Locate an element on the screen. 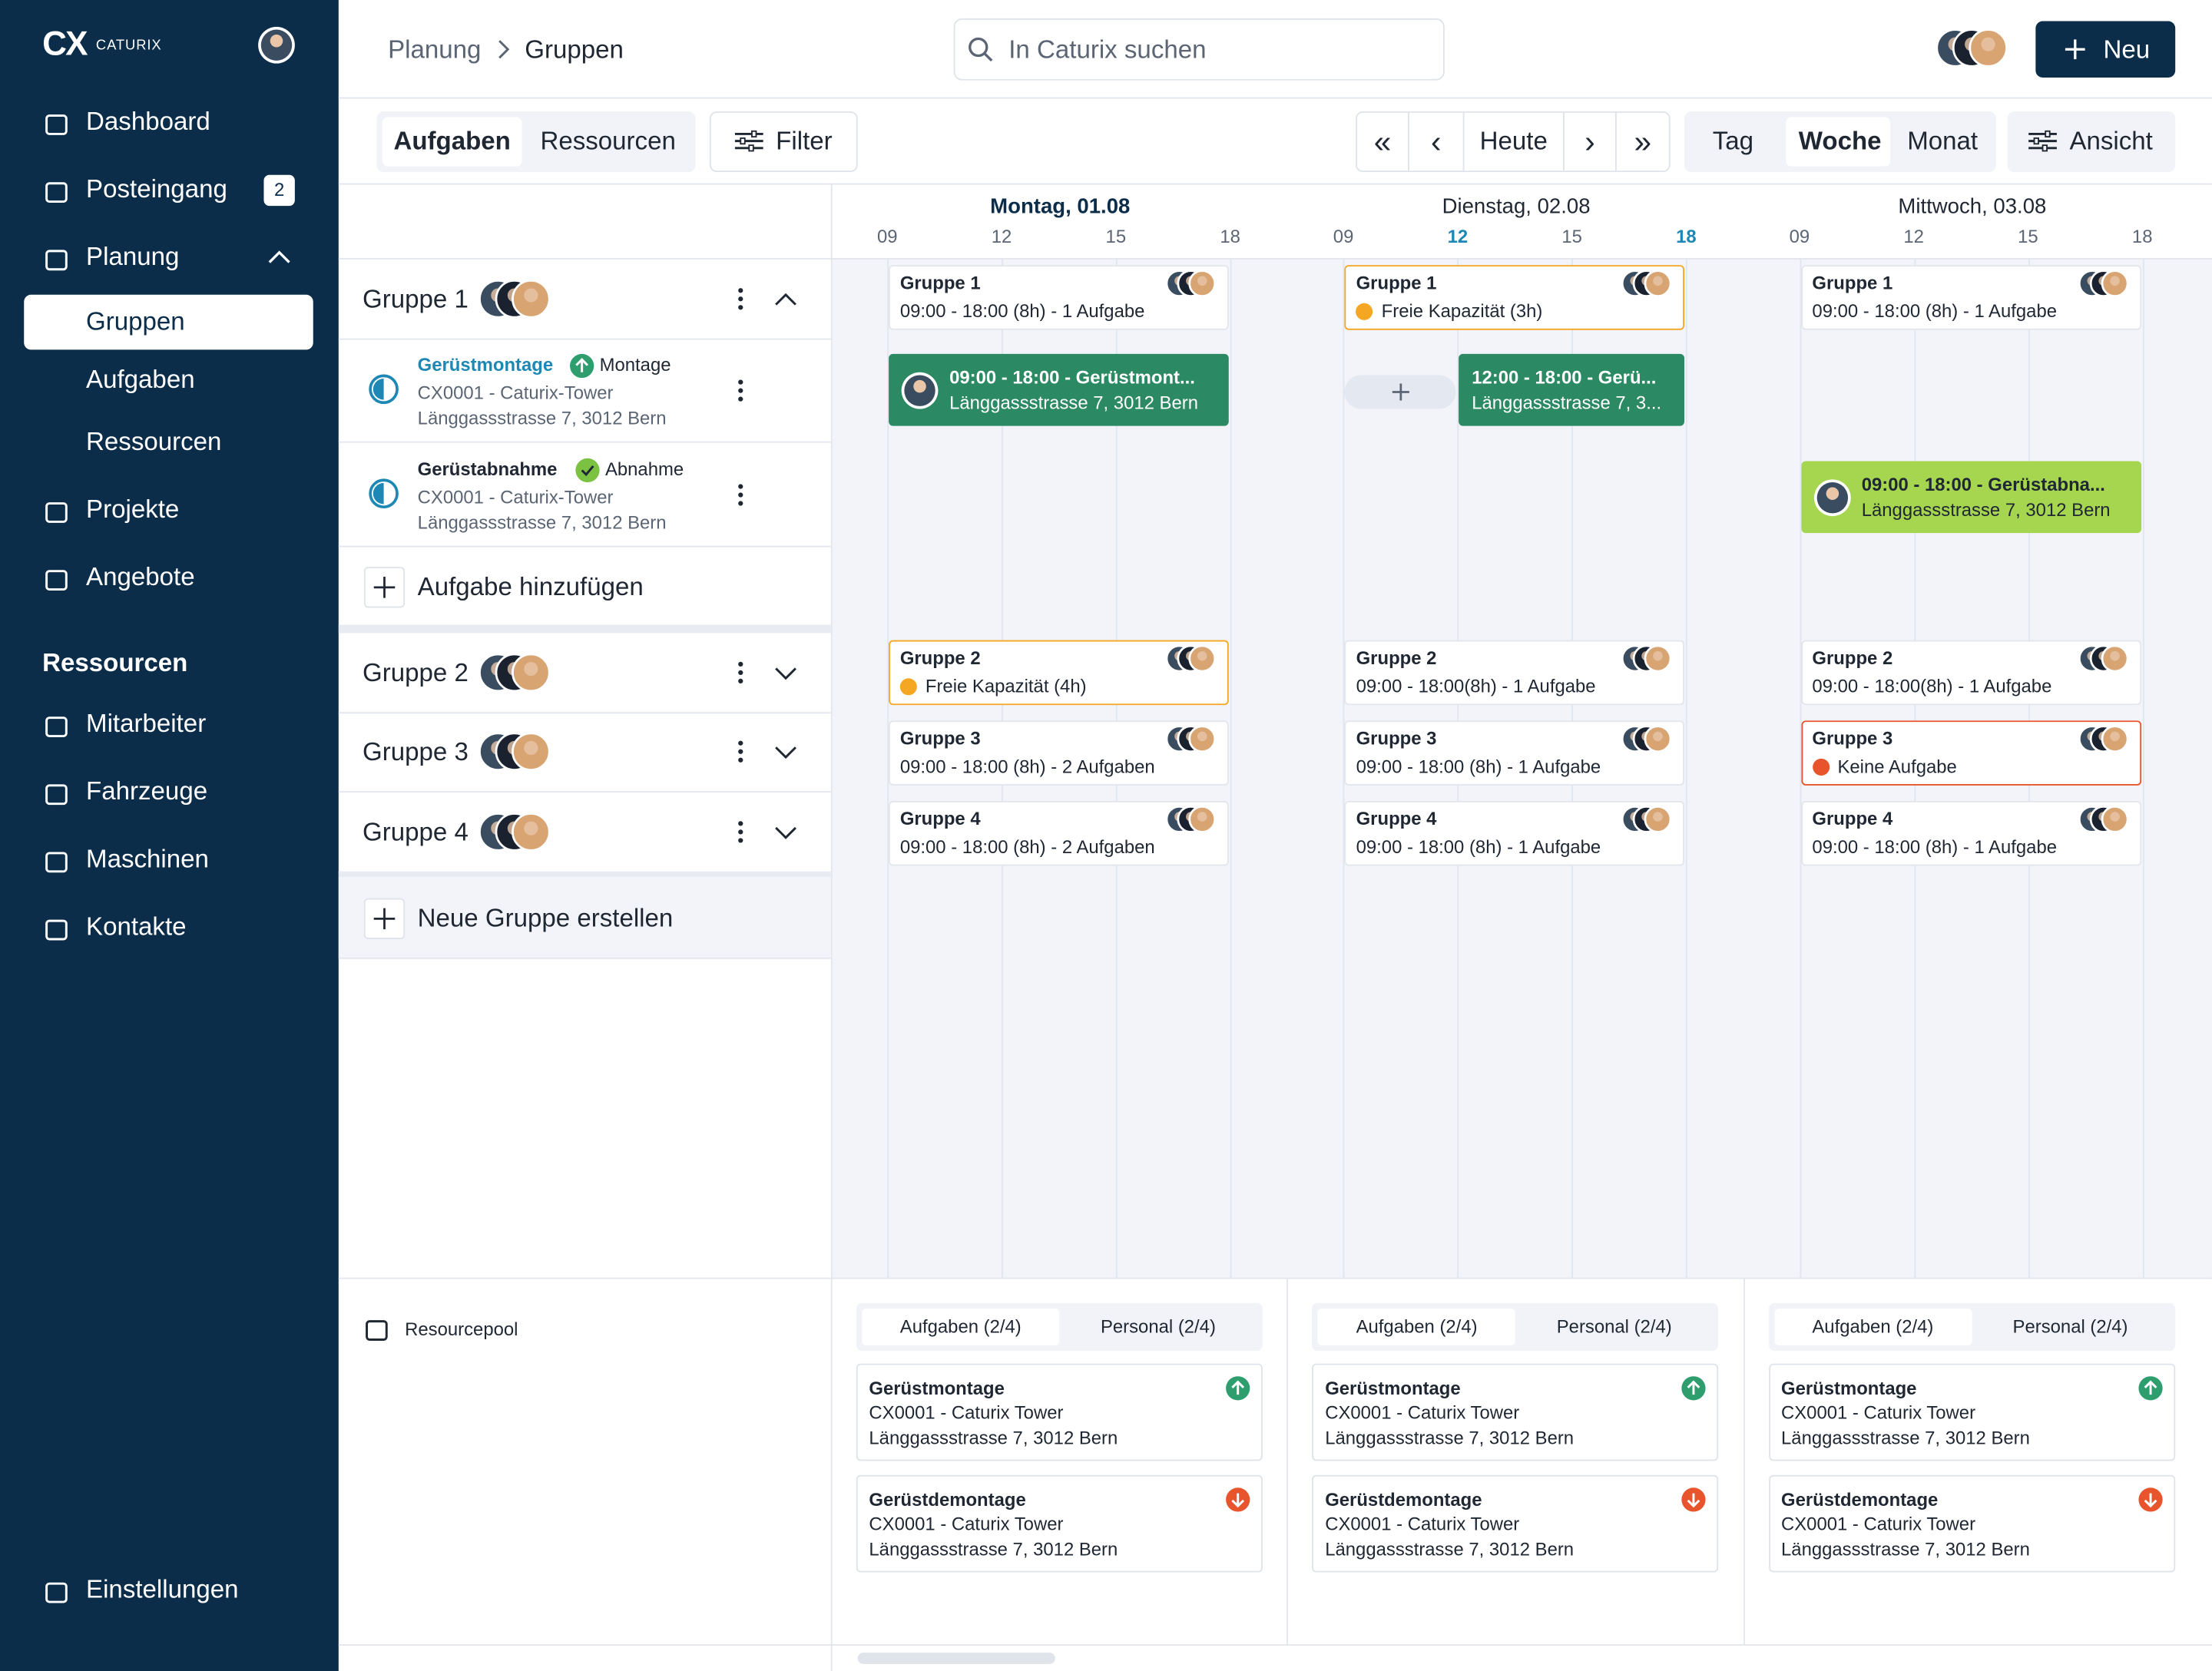 This screenshot has width=2212, height=1671. tab: Aufgaben is located at coordinates (452, 141).